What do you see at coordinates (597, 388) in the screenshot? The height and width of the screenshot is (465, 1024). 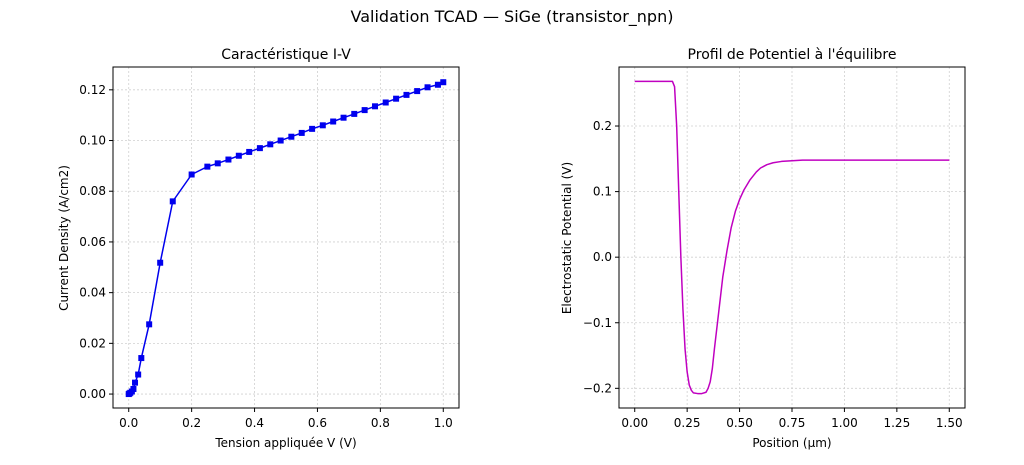 I see `potential-y-tick-label: −0.2` at bounding box center [597, 388].